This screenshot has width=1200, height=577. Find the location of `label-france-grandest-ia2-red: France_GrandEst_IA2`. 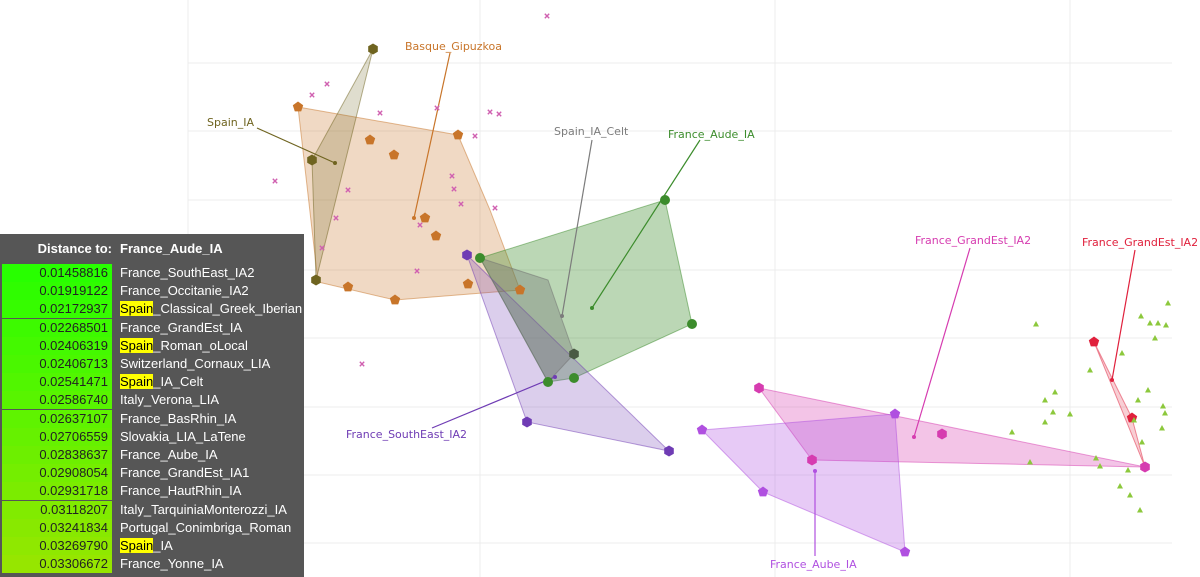

label-france-grandest-ia2-red: France_GrandEst_IA2 is located at coordinates (1140, 242).